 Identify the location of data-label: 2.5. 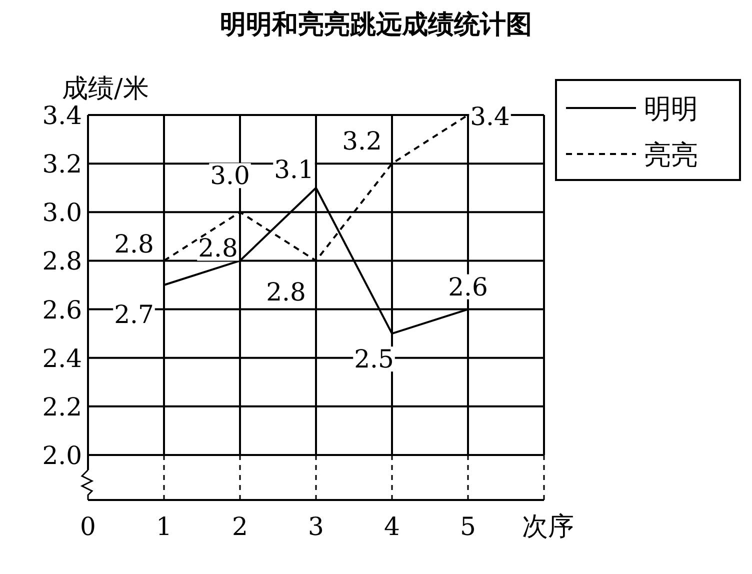
(374, 359).